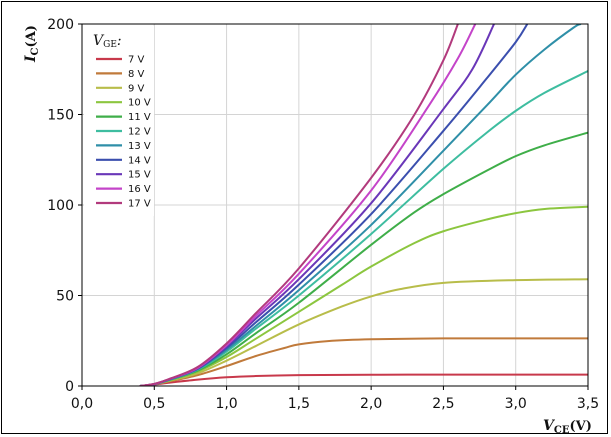 The image size is (611, 437). I want to click on legend-label-9v: 9 V, so click(136, 88).